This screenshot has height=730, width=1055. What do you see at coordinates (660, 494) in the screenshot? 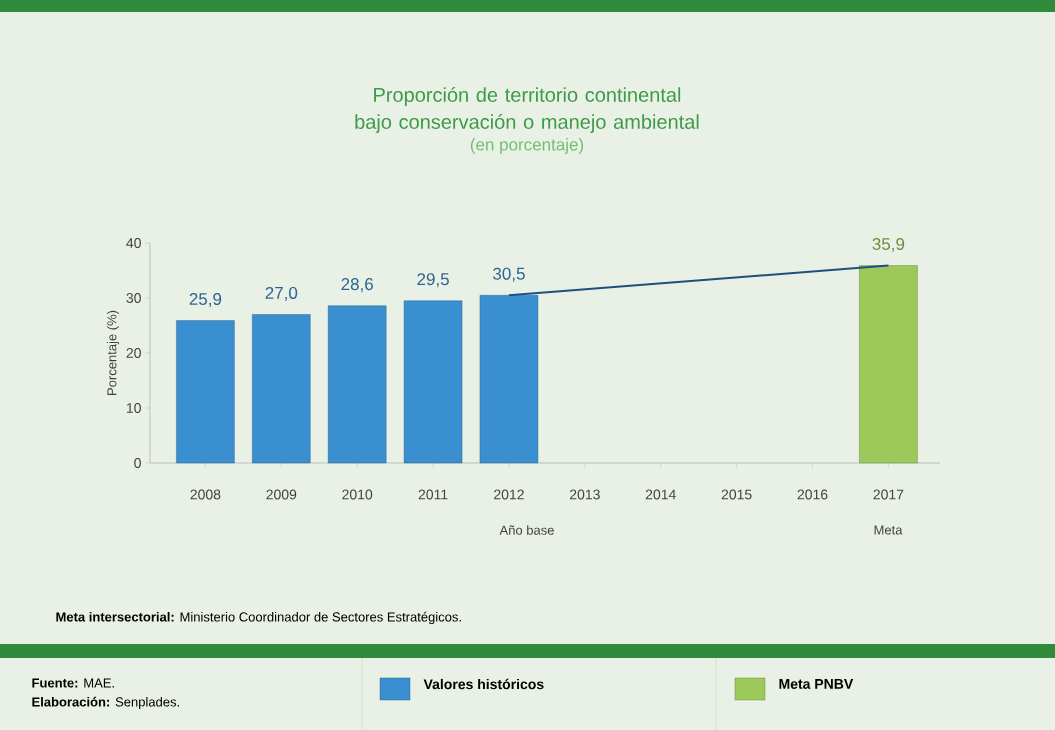
I see `x-tick-label: 2014` at bounding box center [660, 494].